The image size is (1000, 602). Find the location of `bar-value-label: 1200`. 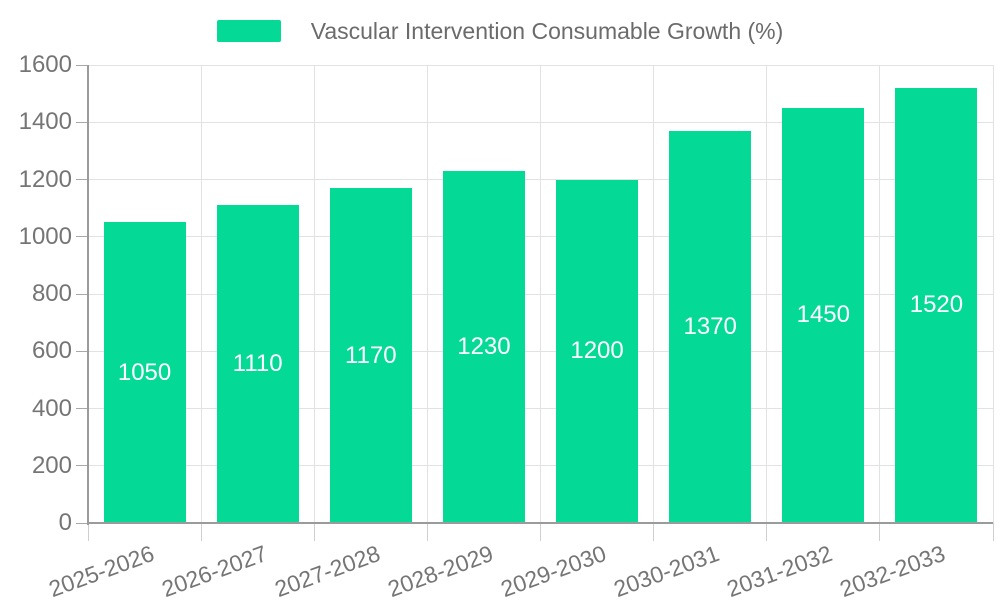

bar-value-label: 1200 is located at coordinates (597, 351).